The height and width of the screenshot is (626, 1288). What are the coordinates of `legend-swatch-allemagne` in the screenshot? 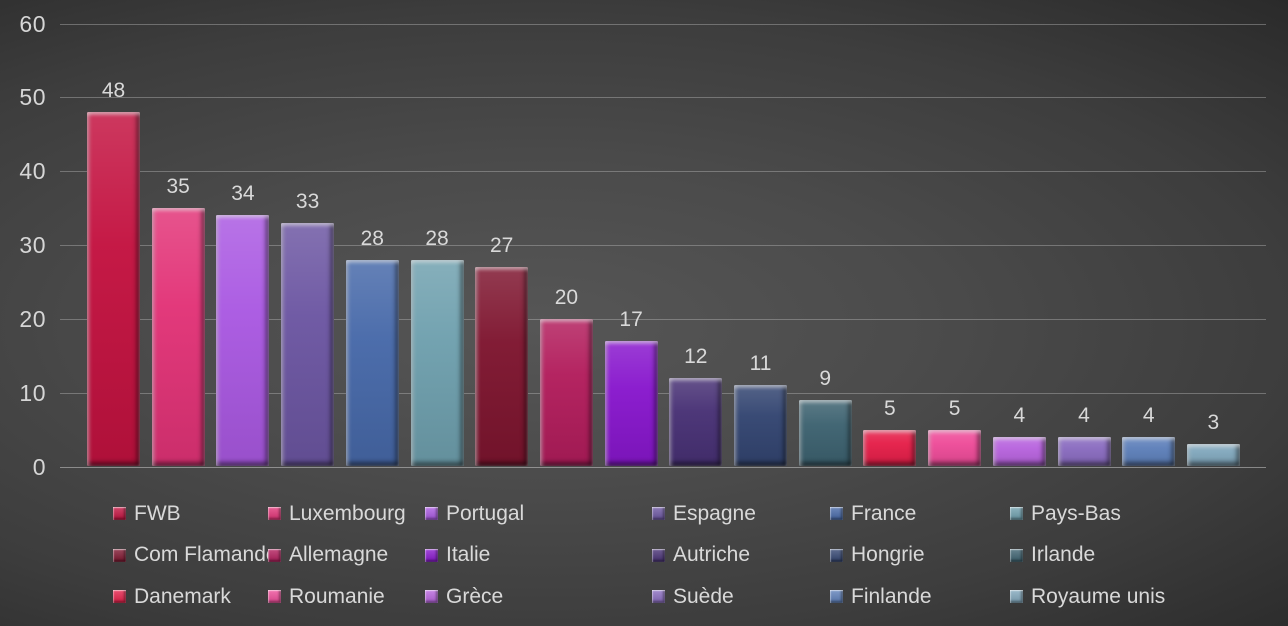 It's located at (274, 555).